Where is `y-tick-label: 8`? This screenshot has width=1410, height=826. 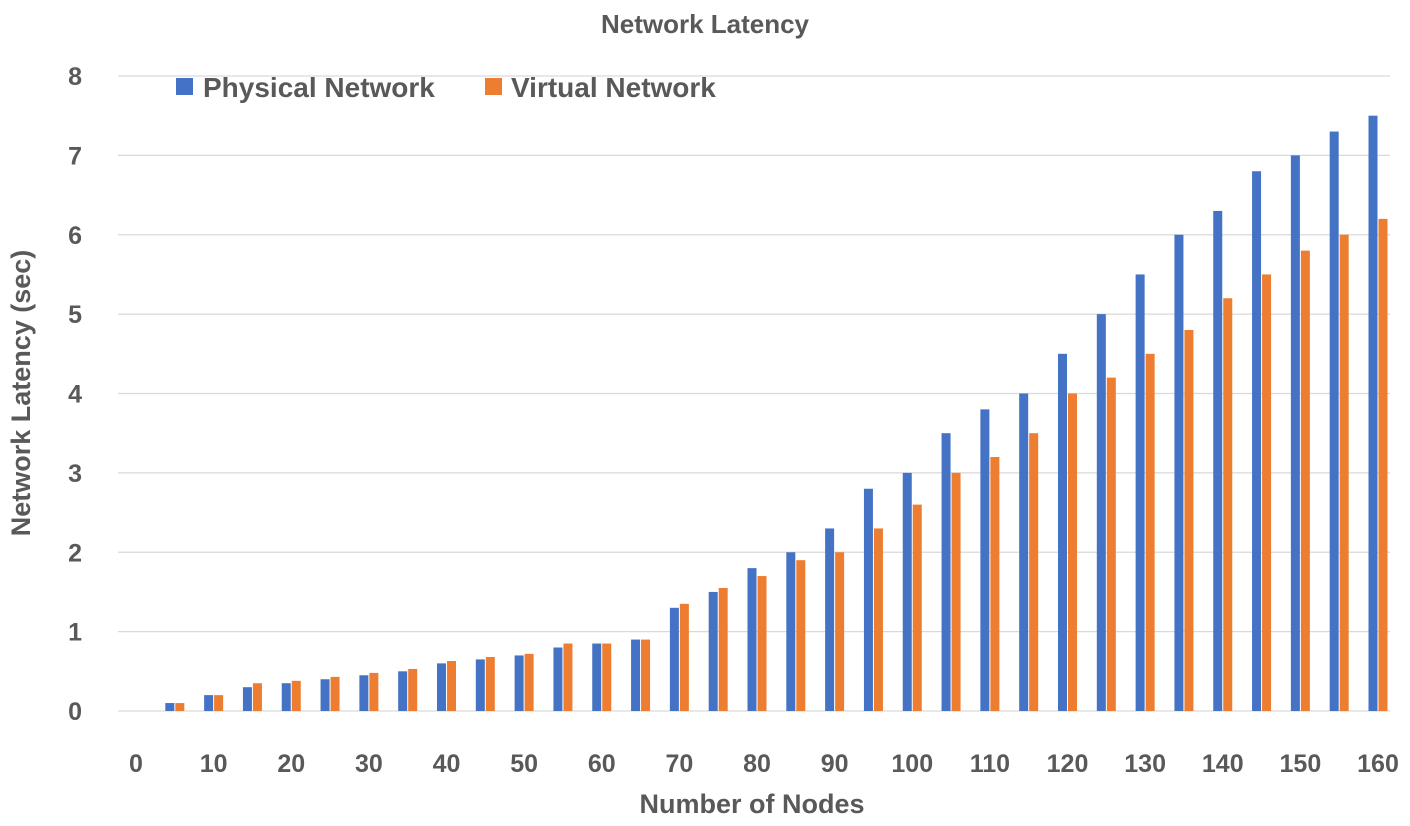
y-tick-label: 8 is located at coordinates (75, 77).